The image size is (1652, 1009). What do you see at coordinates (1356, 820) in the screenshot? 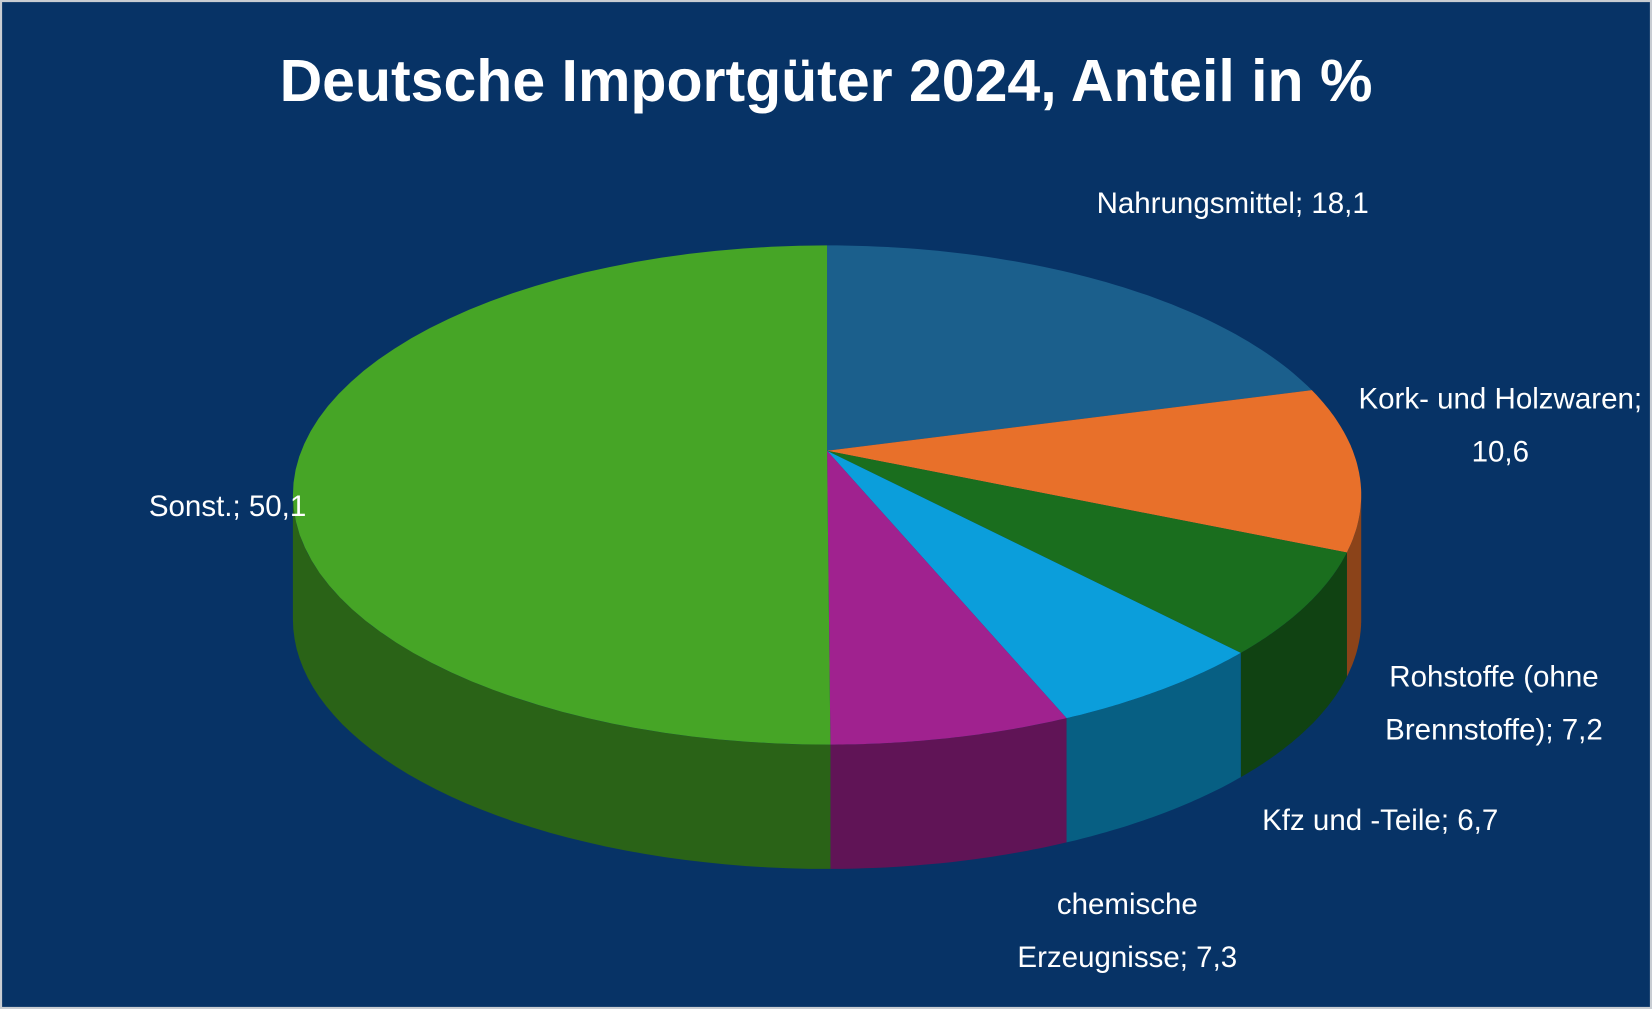
I see `category-label: Kfz und -Teile;` at bounding box center [1356, 820].